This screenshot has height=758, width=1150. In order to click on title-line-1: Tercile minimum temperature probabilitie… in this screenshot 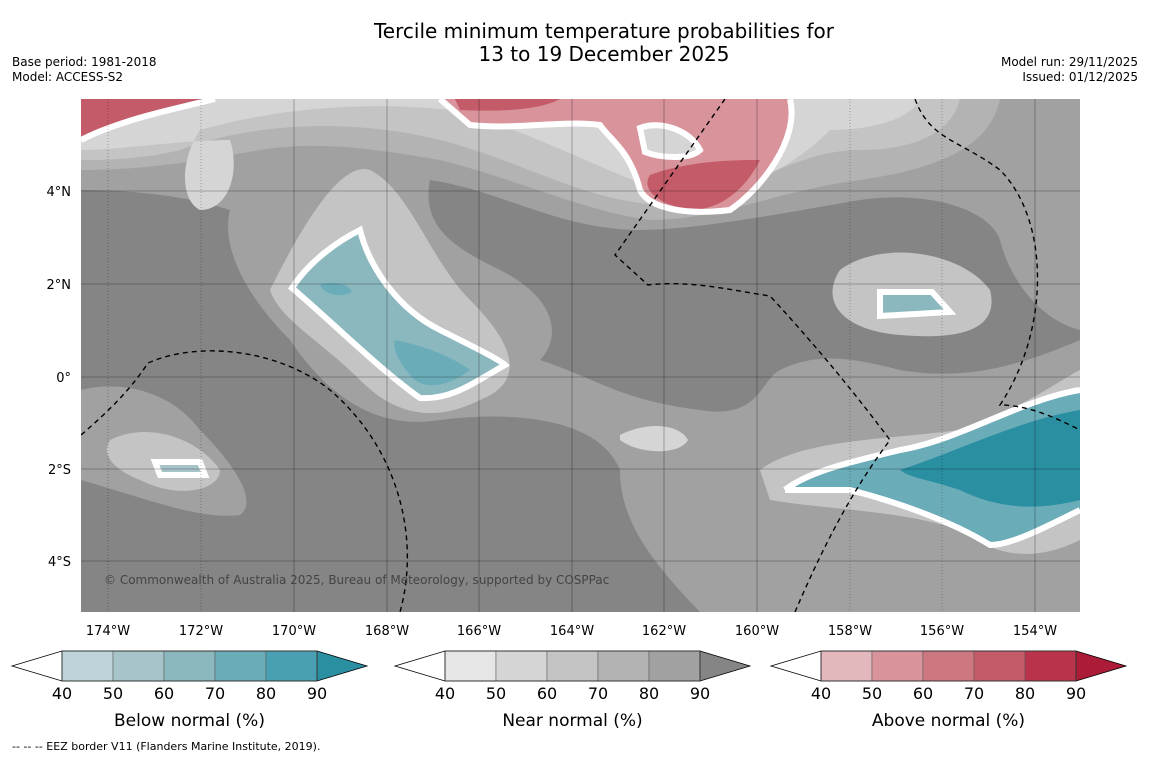, I will do `click(604, 31)`.